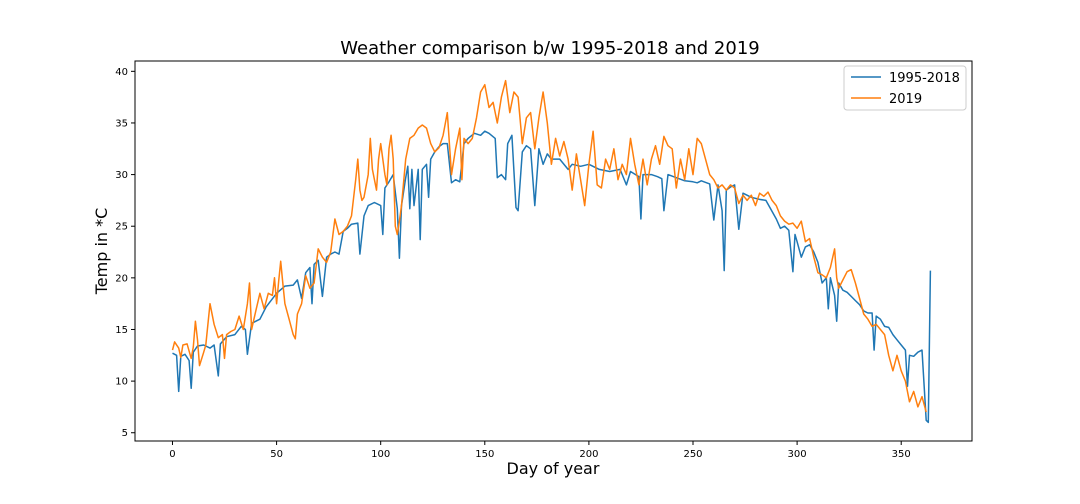 The width and height of the screenshot is (1080, 504). What do you see at coordinates (484, 454) in the screenshot?
I see `x-tick-label: 150` at bounding box center [484, 454].